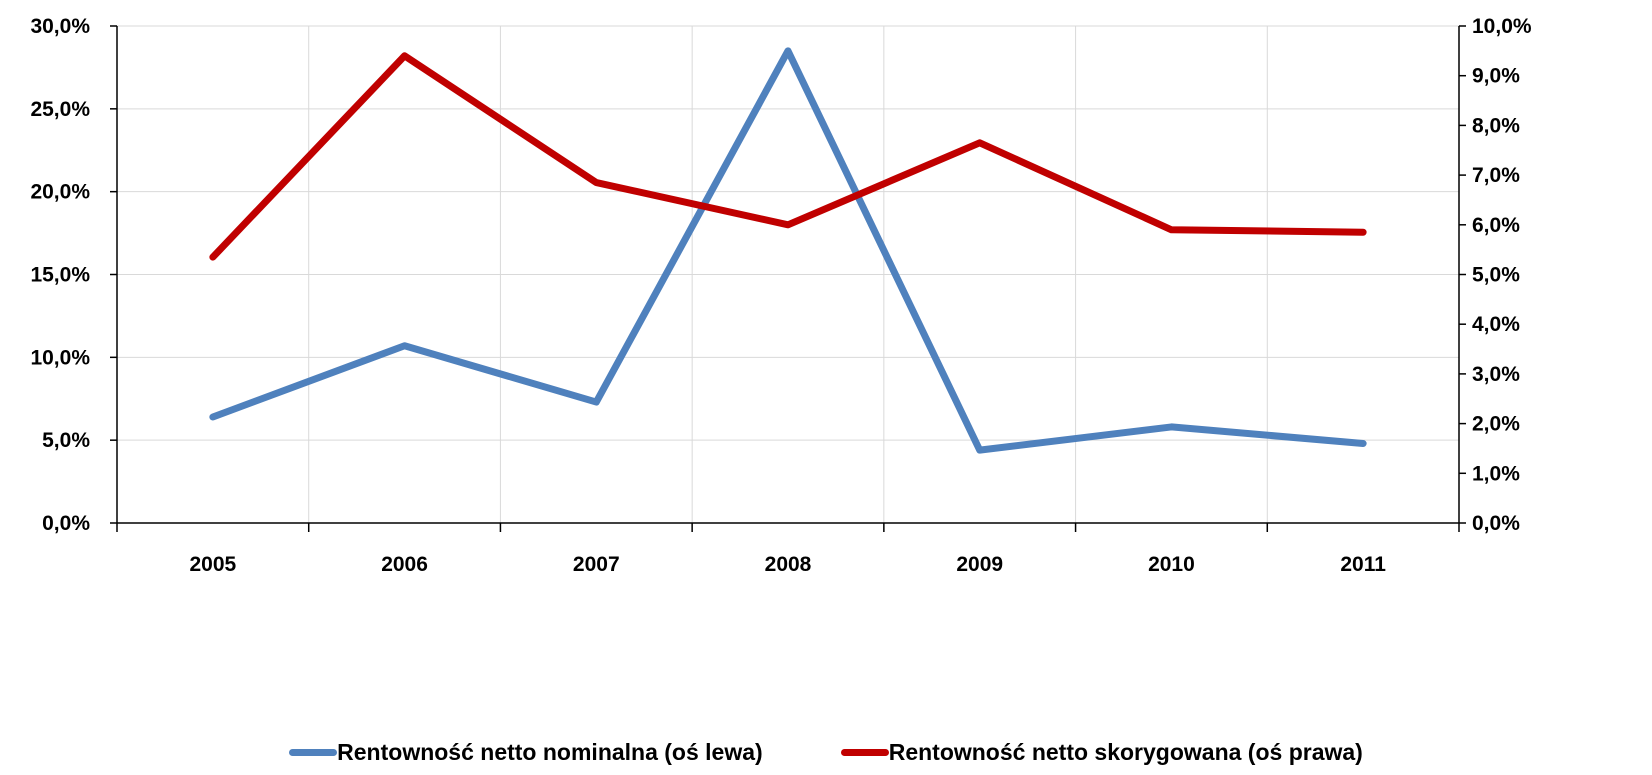 This screenshot has height=775, width=1652. What do you see at coordinates (60, 192) in the screenshot?
I see `left-y-tick-label: 20,0%` at bounding box center [60, 192].